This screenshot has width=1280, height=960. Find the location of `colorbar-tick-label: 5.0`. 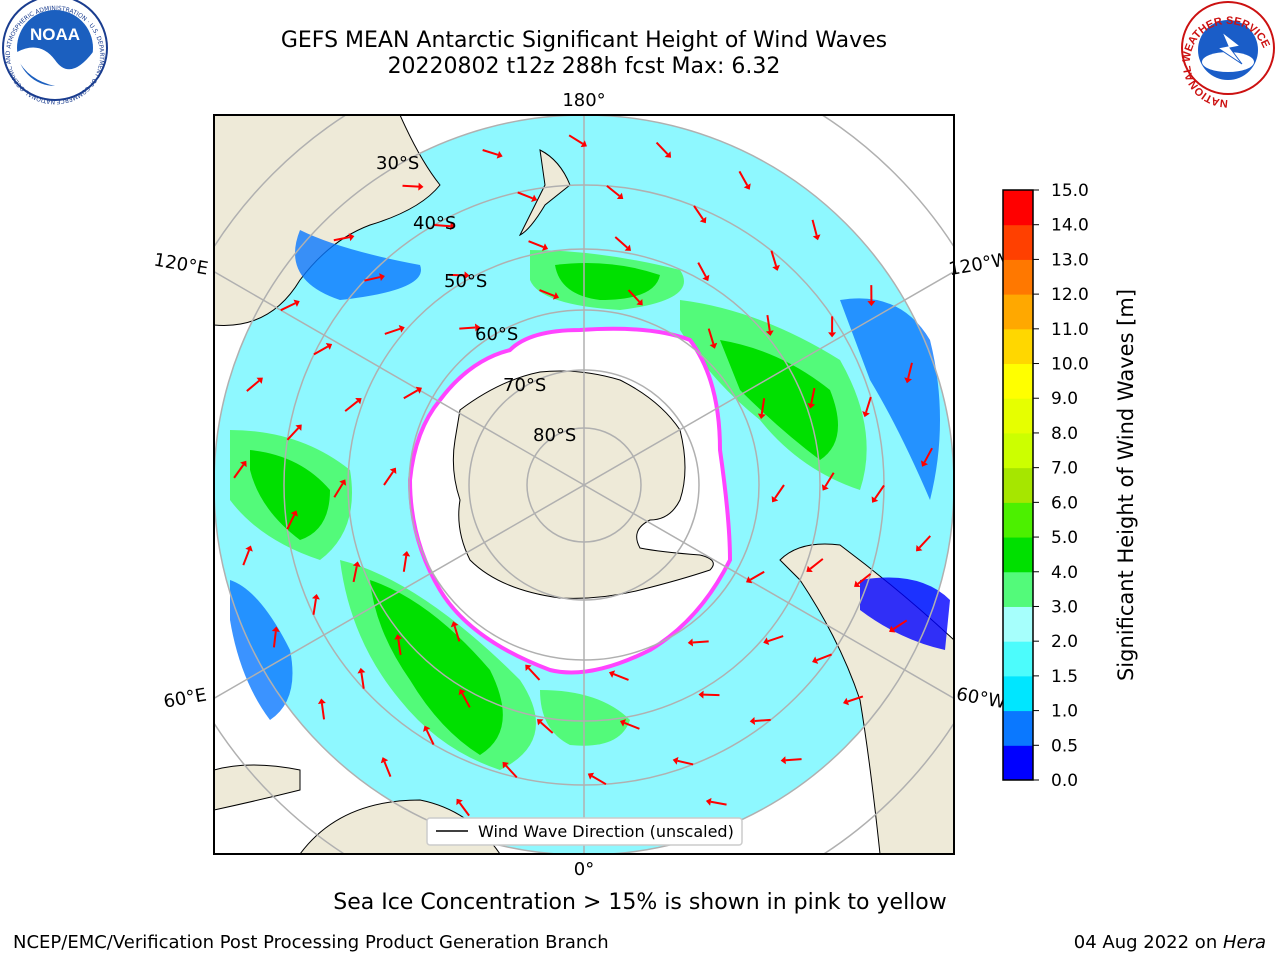

colorbar-tick-label: 5.0 is located at coordinates (1064, 538).